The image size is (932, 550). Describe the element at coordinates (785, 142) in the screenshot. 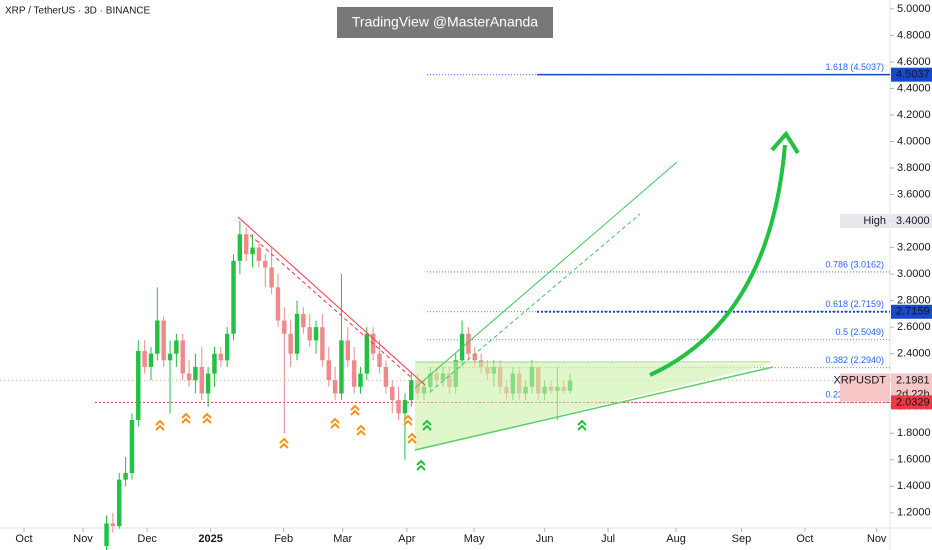

I see `arrow-head` at that location.